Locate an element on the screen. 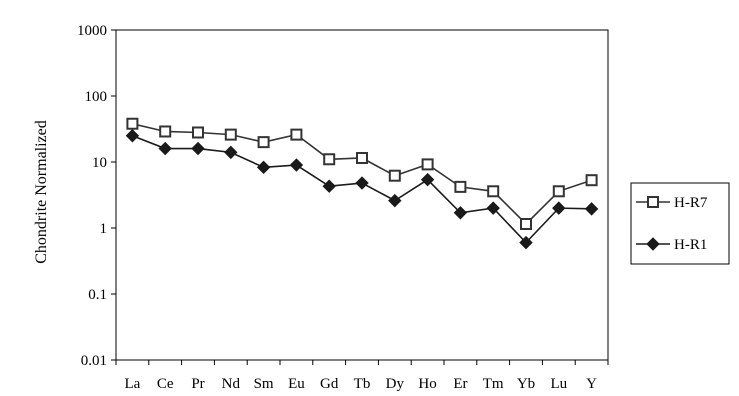  y-axis-label: Chondrite Normalized is located at coordinates (41, 192).